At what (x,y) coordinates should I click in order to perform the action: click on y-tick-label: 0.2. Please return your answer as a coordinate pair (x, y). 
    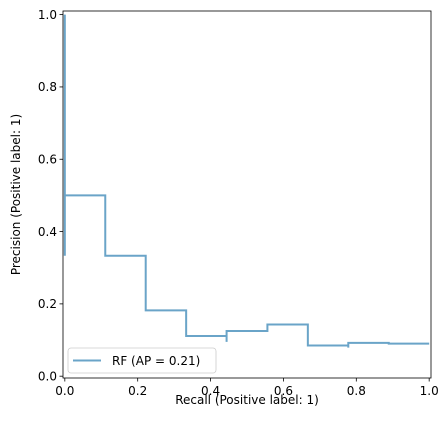
    Looking at the image, I should click on (47, 304).